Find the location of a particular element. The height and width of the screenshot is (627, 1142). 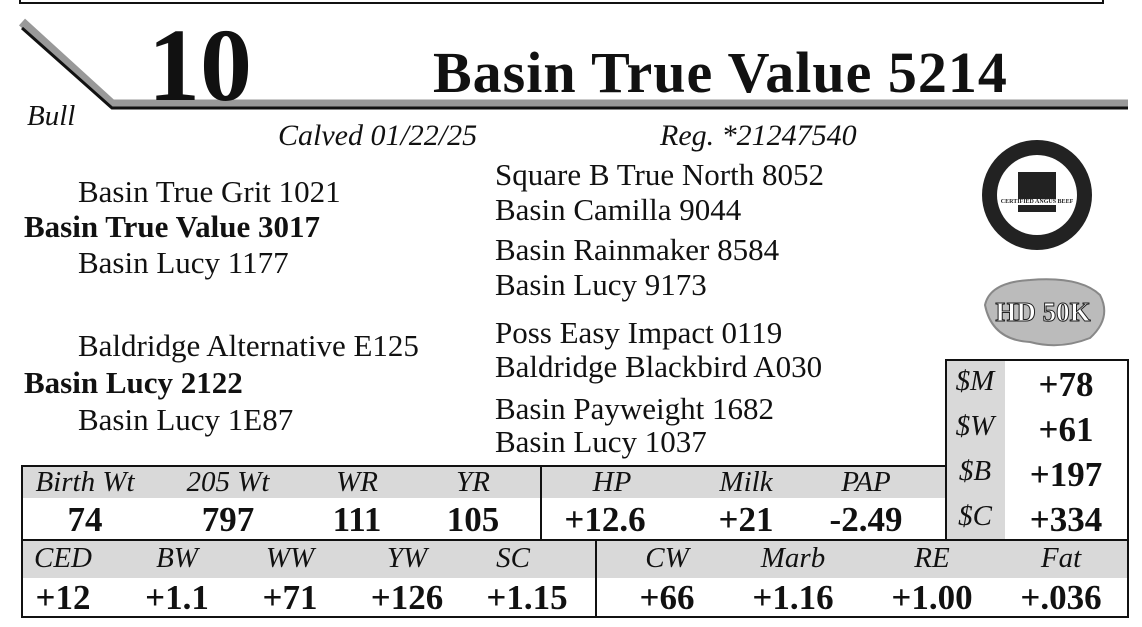

perf-value: 74 is located at coordinates (85, 519).